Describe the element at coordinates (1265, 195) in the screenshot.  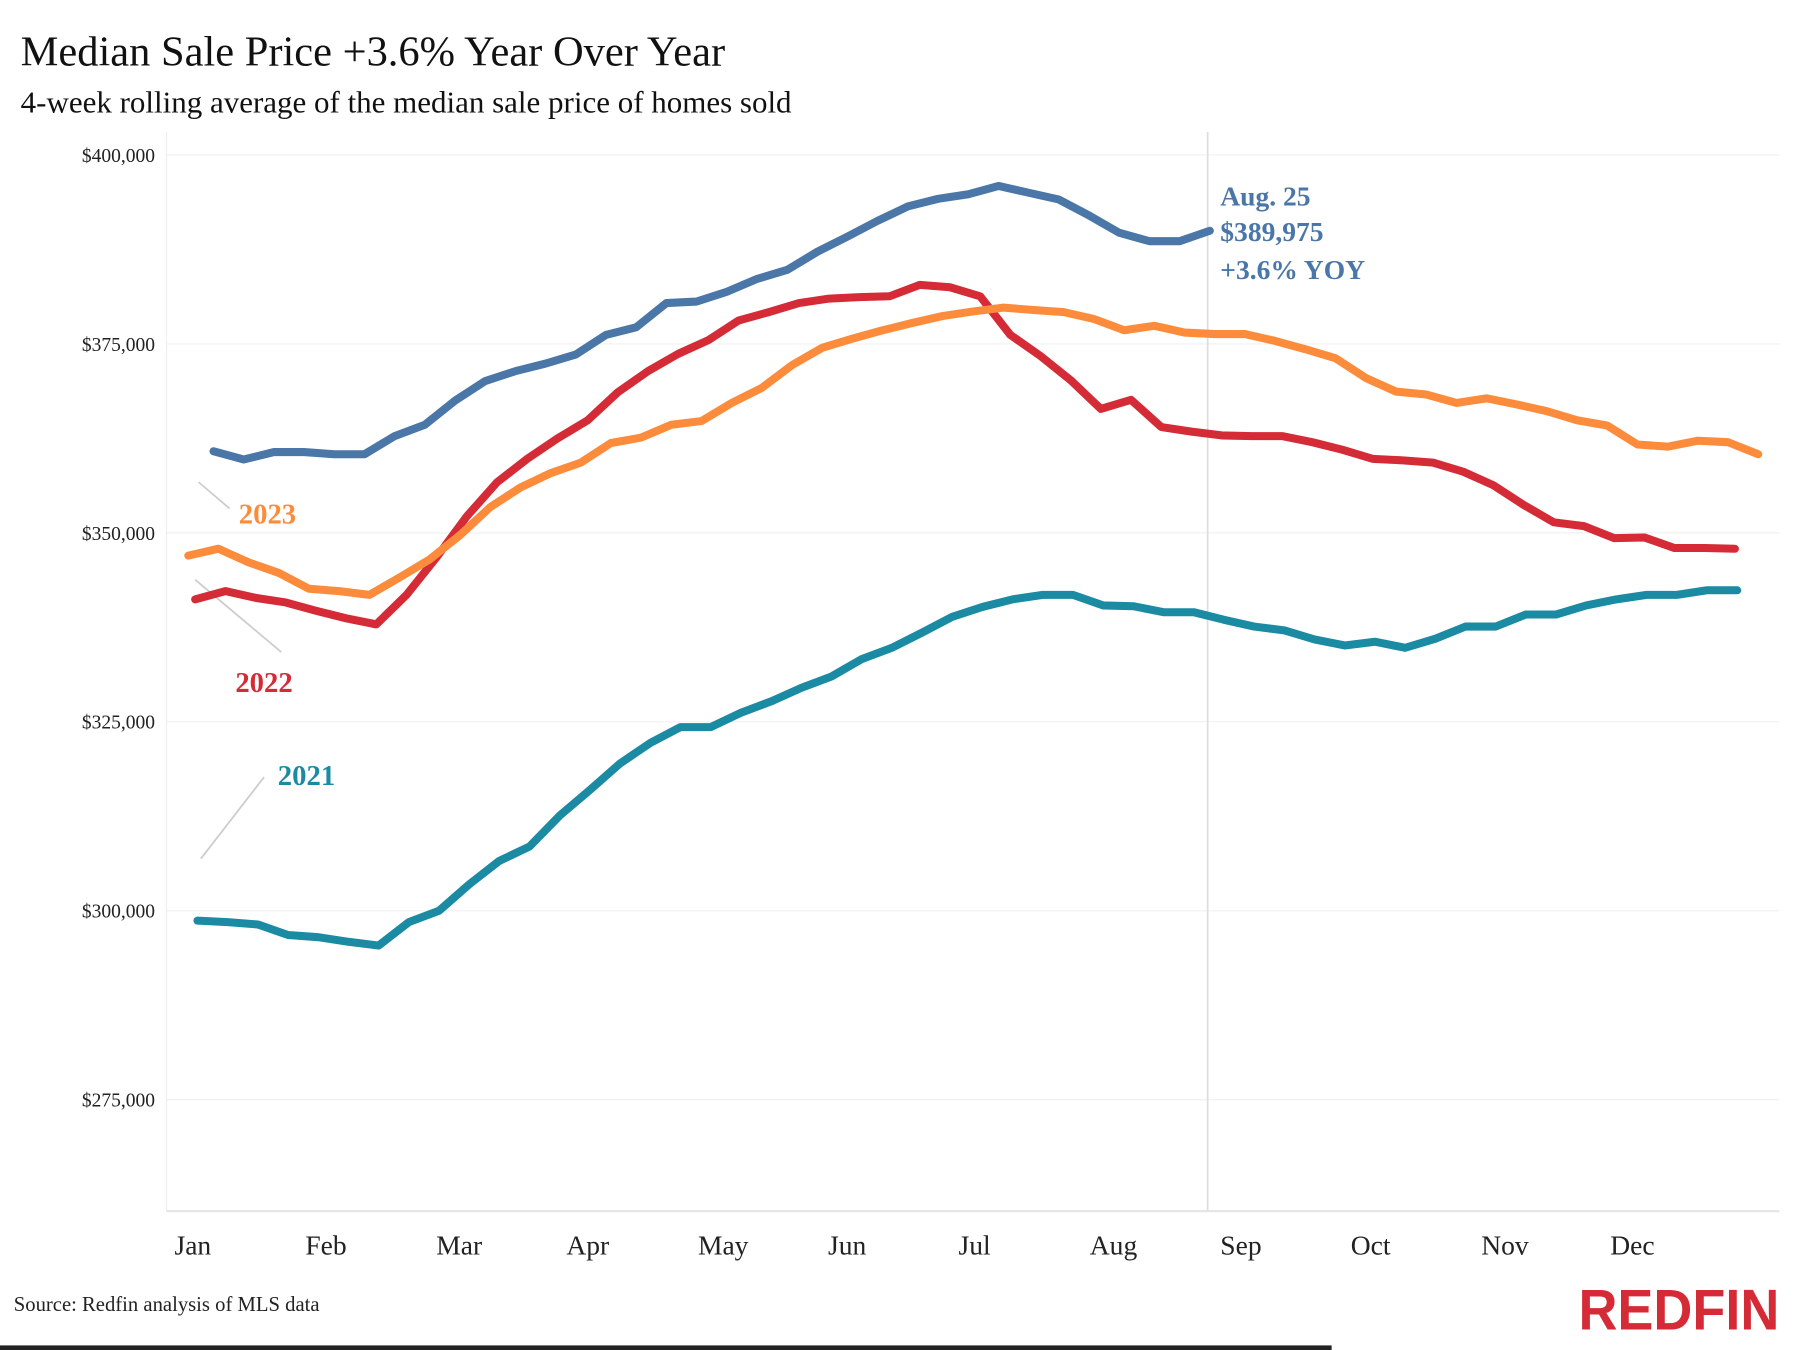
I see `annotation-date: Aug. 25` at that location.